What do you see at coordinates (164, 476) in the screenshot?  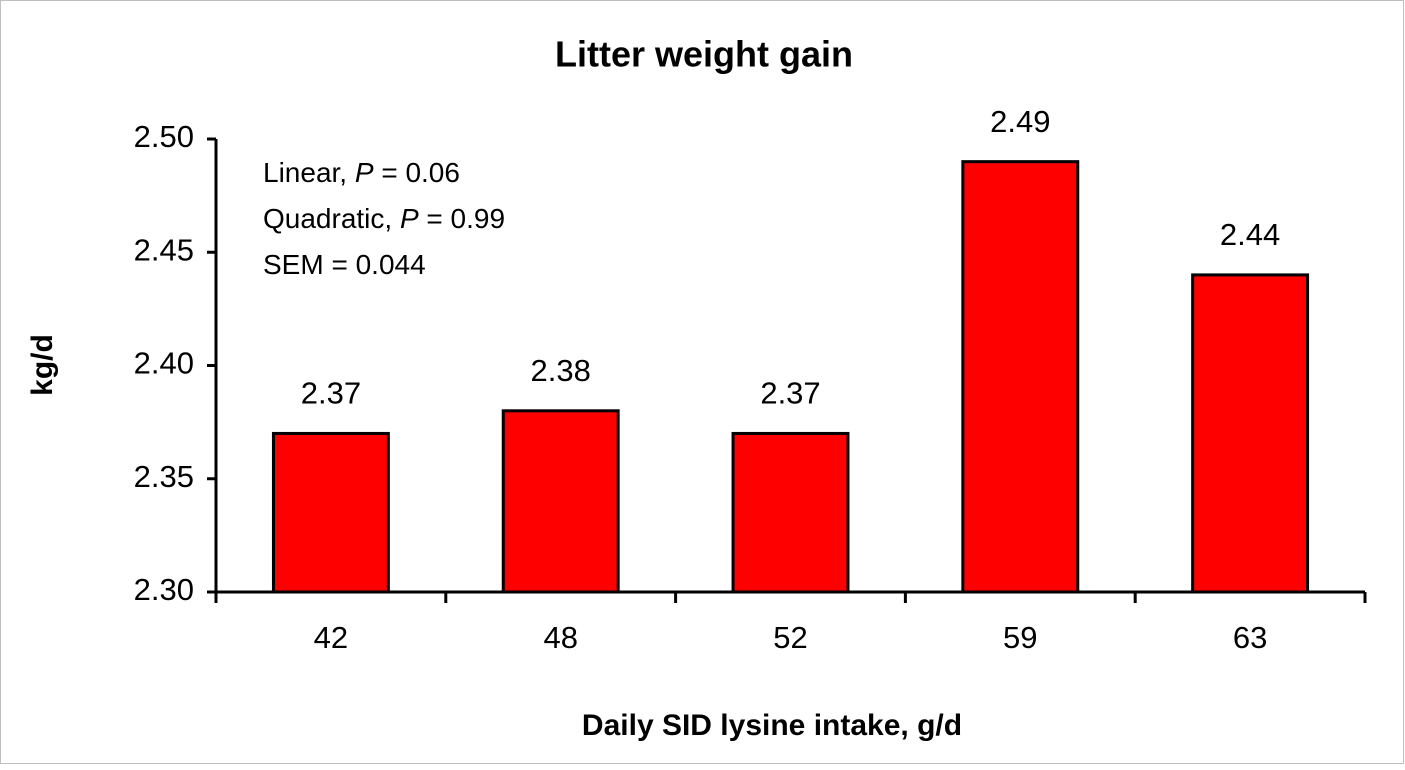 I see `y-tick-label: 2.35` at bounding box center [164, 476].